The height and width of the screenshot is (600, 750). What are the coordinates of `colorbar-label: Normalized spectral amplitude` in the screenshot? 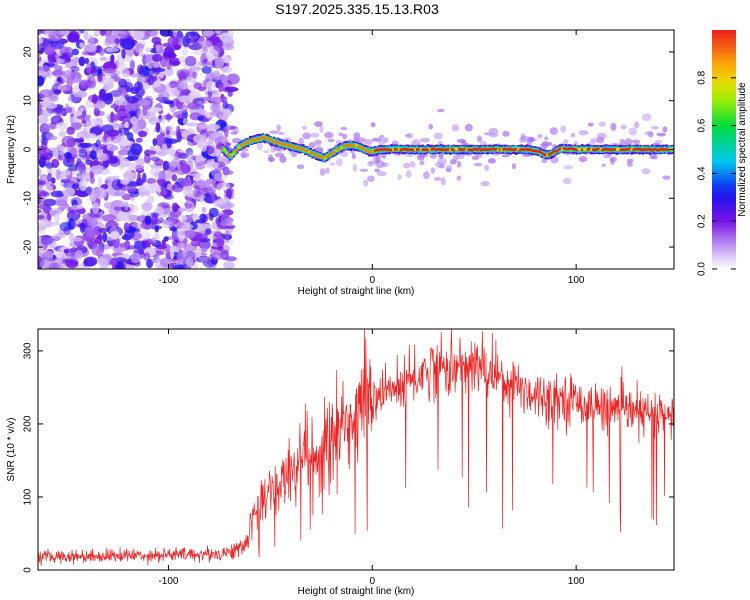 It's located at (742, 149).